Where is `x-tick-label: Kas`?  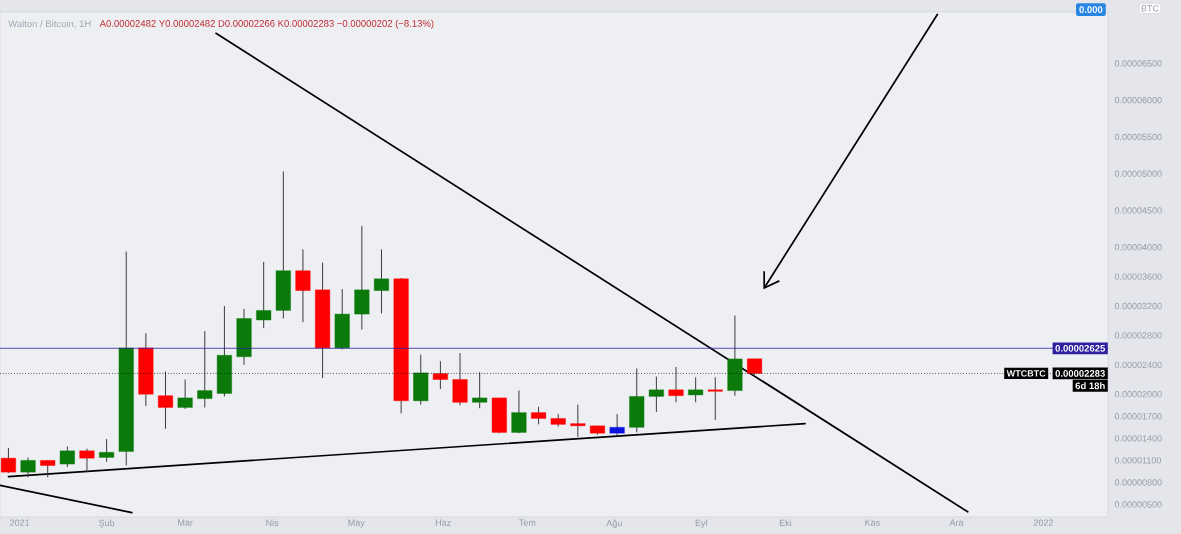
x-tick-label: Kas is located at coordinates (872, 522).